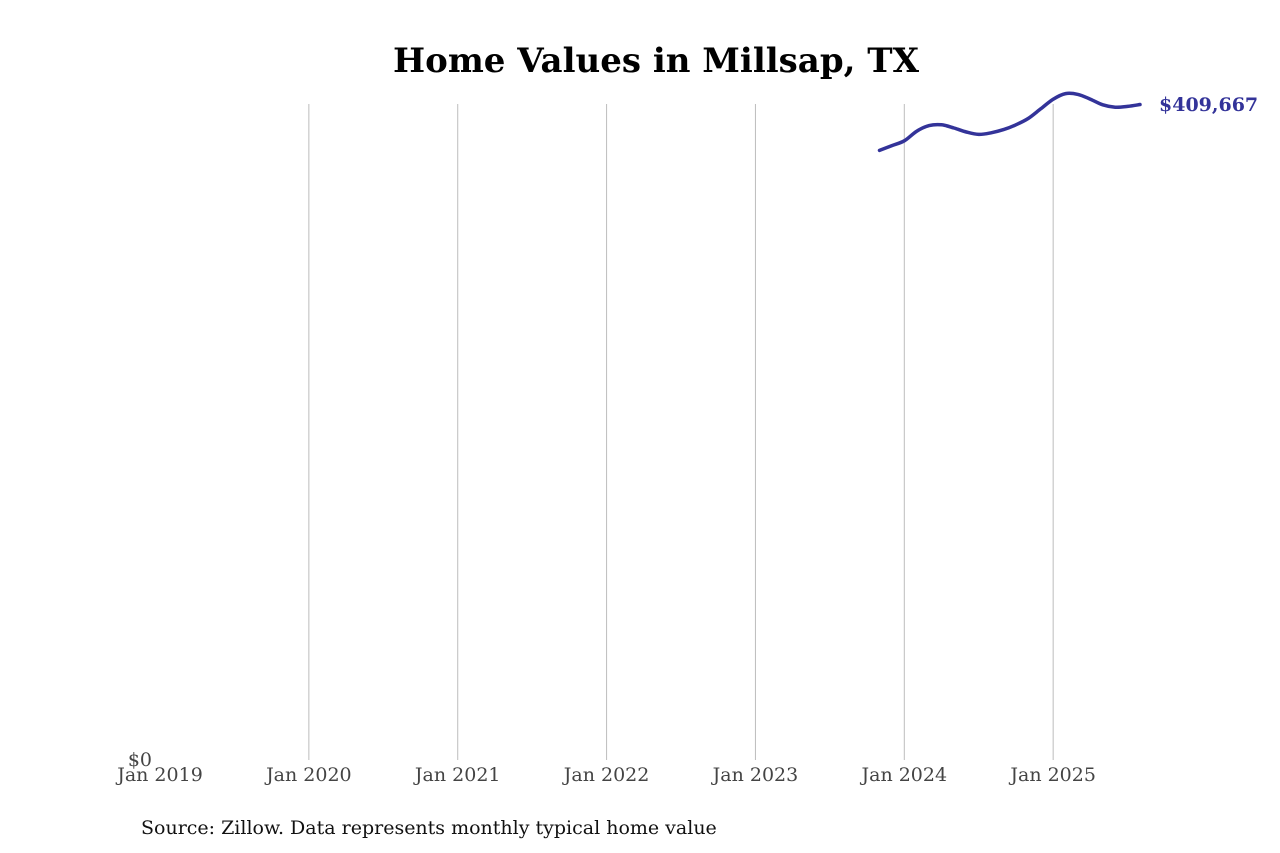 This screenshot has width=1280, height=853. Describe the element at coordinates (904, 775) in the screenshot. I see `x-tick-label-2024: Jan 2024` at that location.